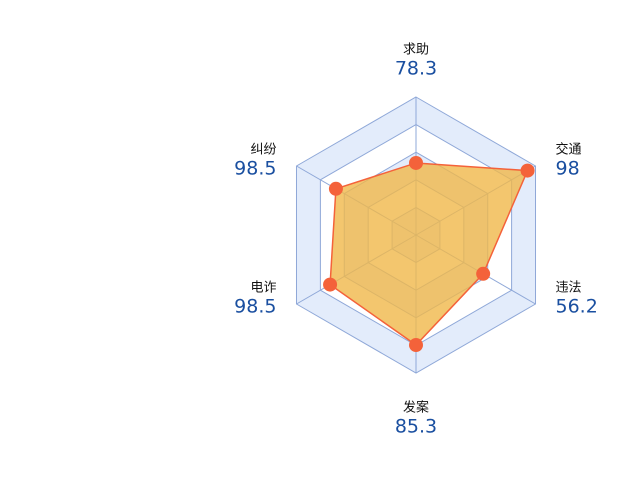 This screenshot has height=484, width=640. What do you see at coordinates (569, 288) in the screenshot?
I see `axis-name: 违法` at bounding box center [569, 288].